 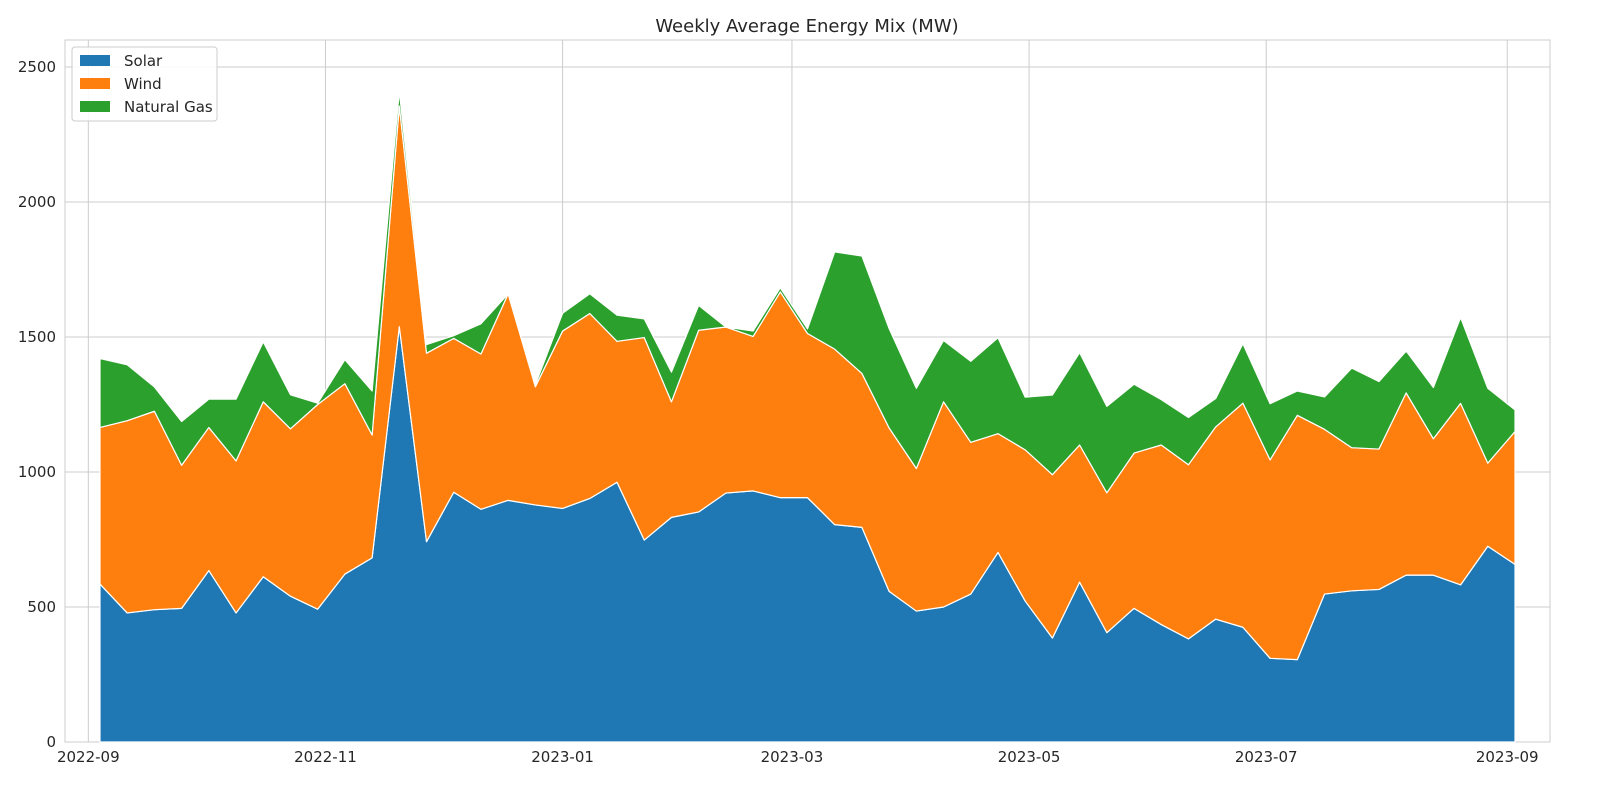 What do you see at coordinates (88, 757) in the screenshot?
I see `x-tick-label: 2022-09` at bounding box center [88, 757].